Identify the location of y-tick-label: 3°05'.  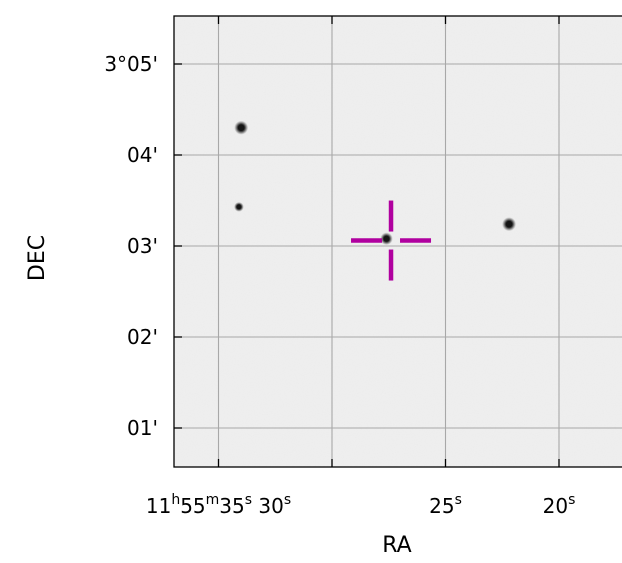
(131, 64).